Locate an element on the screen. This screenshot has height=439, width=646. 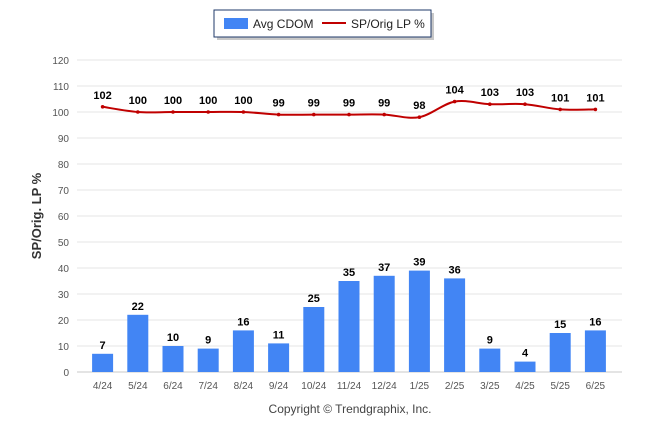
line-data-label: 102 is located at coordinates (102, 96).